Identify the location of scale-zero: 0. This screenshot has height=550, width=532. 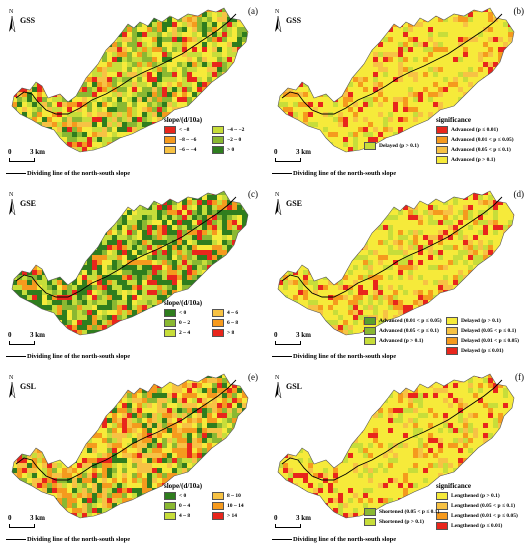
(276, 152).